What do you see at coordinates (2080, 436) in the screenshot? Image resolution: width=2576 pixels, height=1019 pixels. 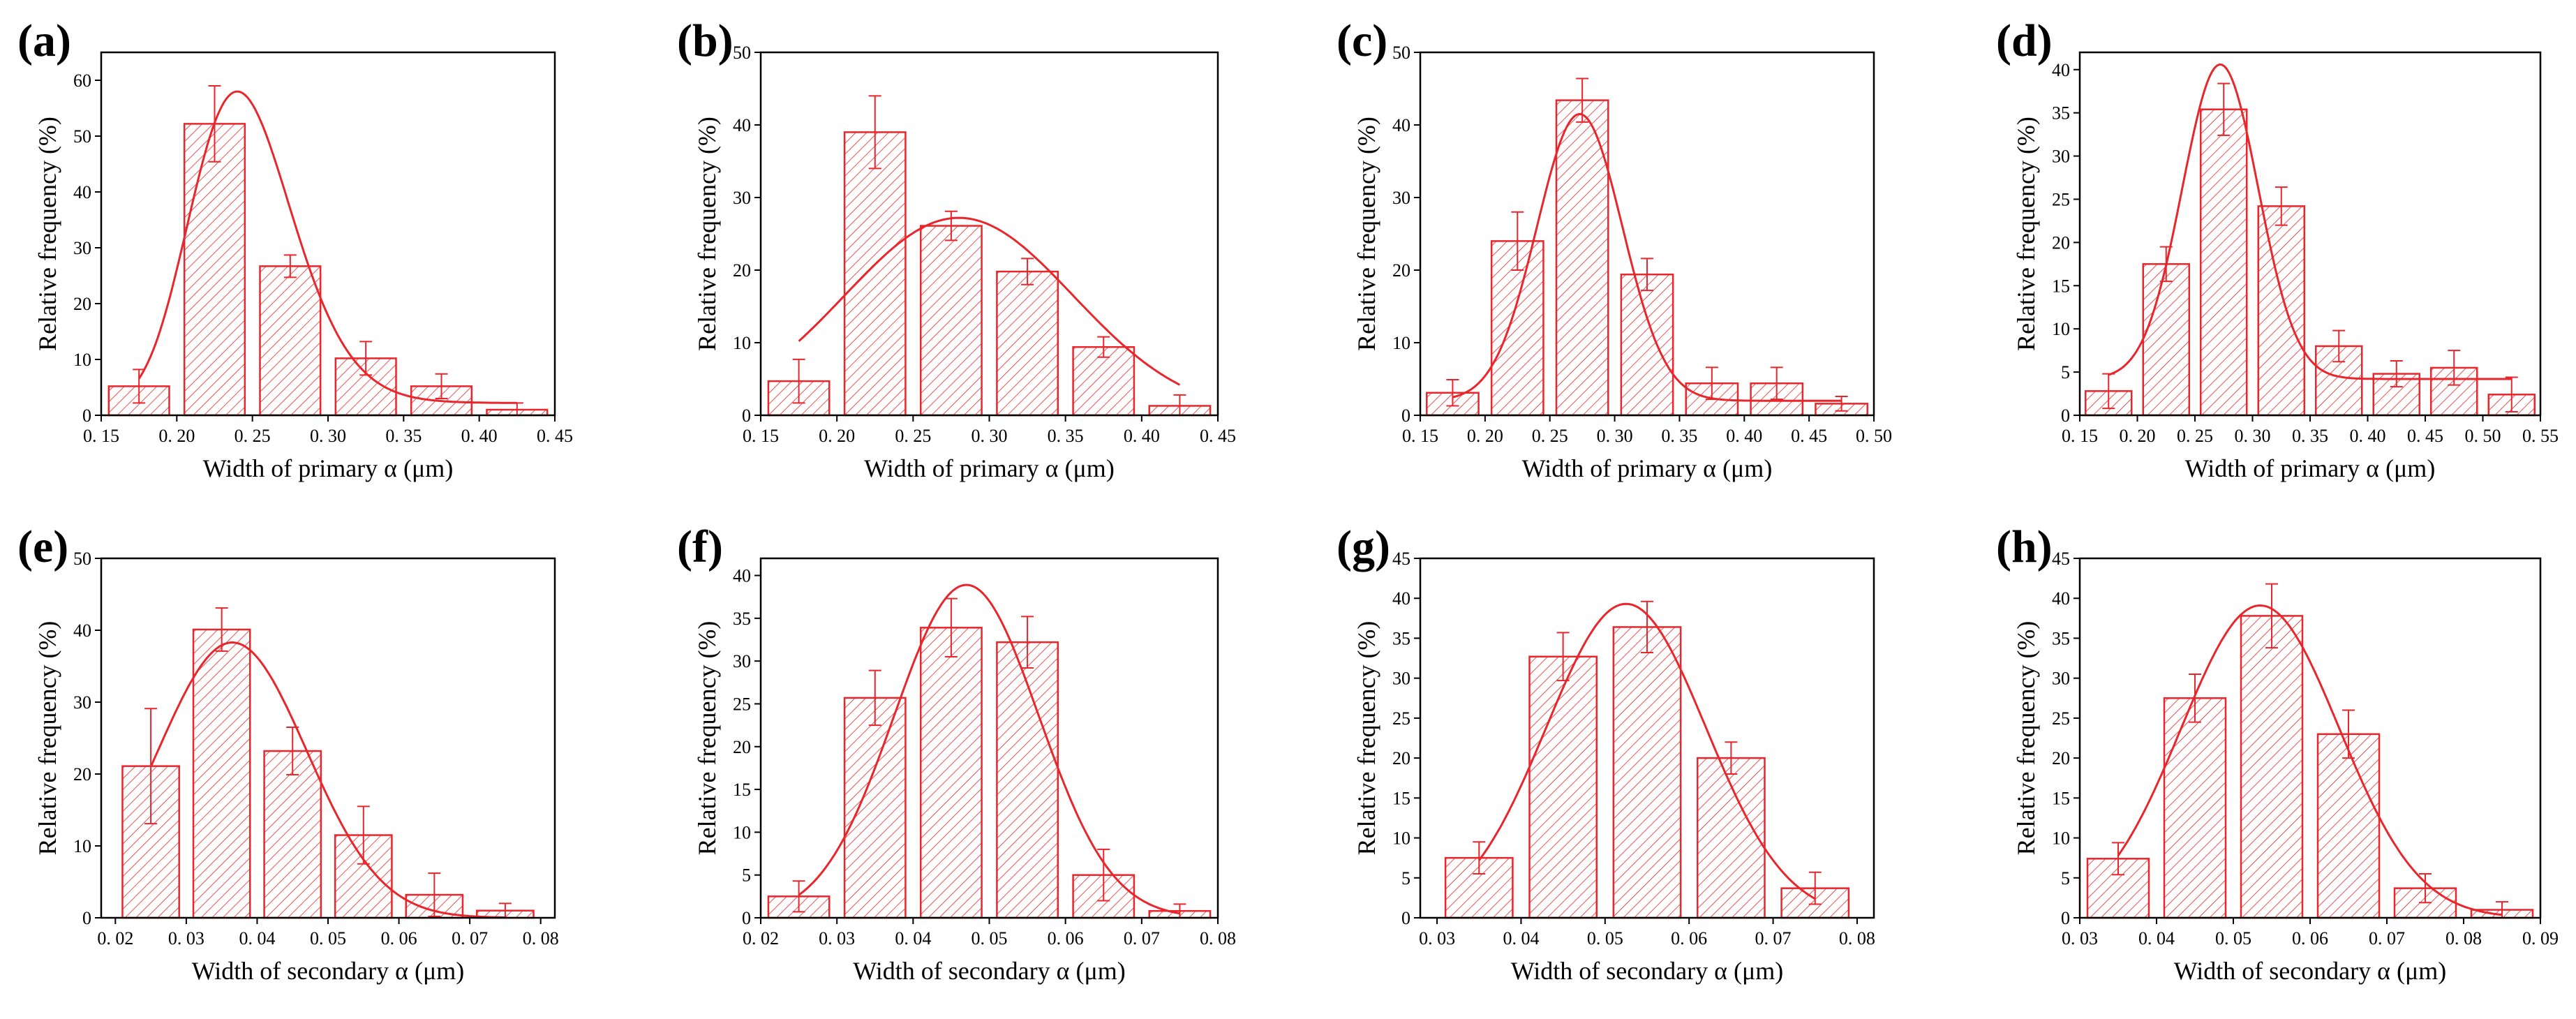 I see `x-tick-label: 0. 15` at bounding box center [2080, 436].